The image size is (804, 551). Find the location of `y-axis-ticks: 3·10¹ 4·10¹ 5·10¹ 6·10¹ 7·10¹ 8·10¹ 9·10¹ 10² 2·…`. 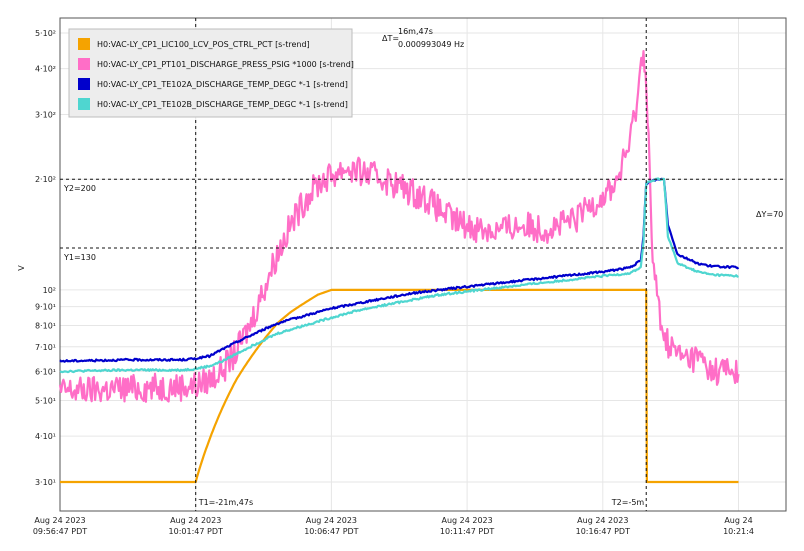

y-axis-ticks: 3·10¹ 4·10¹ 5·10¹ 6·10¹ 7·10¹ 8·10¹ 9·10¹ 10² 2·… is located at coordinates (45, 258).